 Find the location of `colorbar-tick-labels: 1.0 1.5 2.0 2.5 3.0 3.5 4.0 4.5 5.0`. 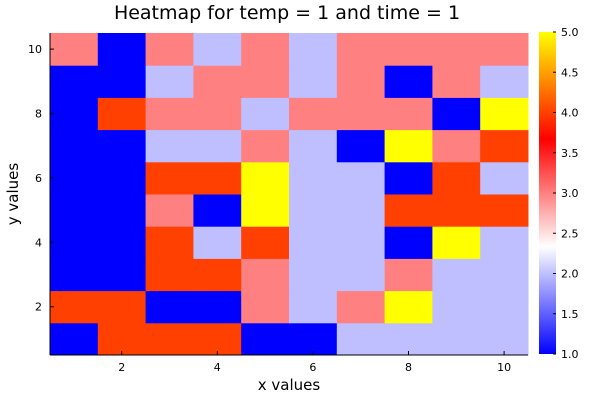

colorbar-tick-labels: 1.0 1.5 2.0 2.5 3.0 3.5 4.0 4.5 5.0 is located at coordinates (566, 193).